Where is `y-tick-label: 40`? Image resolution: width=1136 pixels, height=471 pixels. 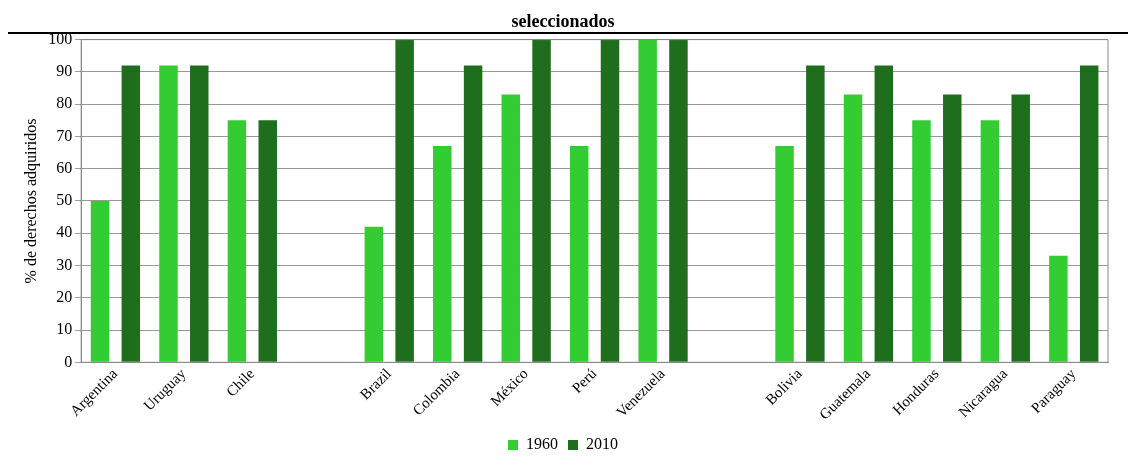 y-tick-label: 40 is located at coordinates (64, 232).